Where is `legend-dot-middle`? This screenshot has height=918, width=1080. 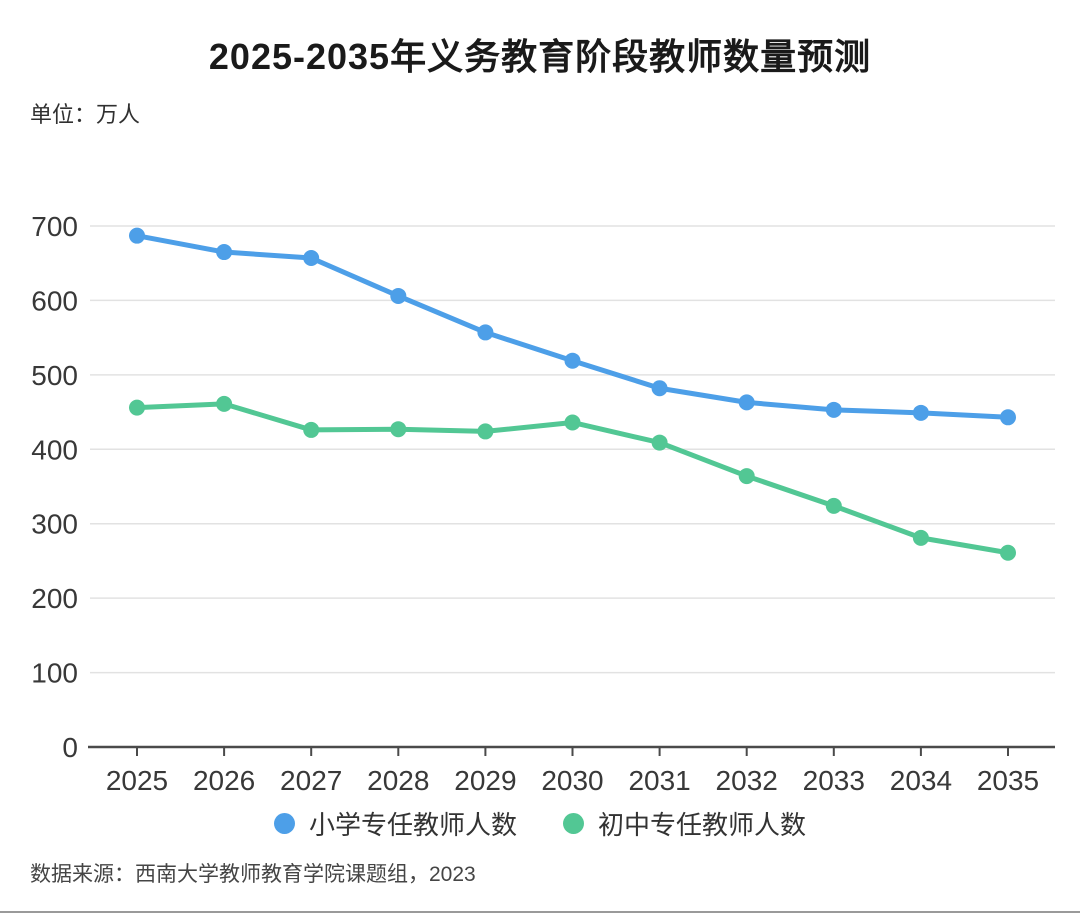
legend-dot-middle is located at coordinates (573, 823).